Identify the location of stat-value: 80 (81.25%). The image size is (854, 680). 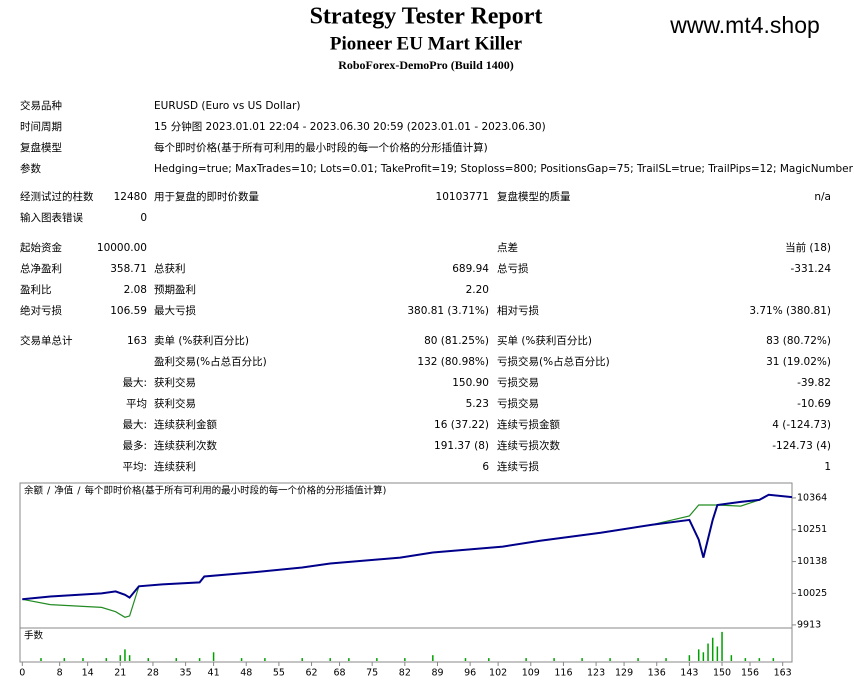
(456, 341).